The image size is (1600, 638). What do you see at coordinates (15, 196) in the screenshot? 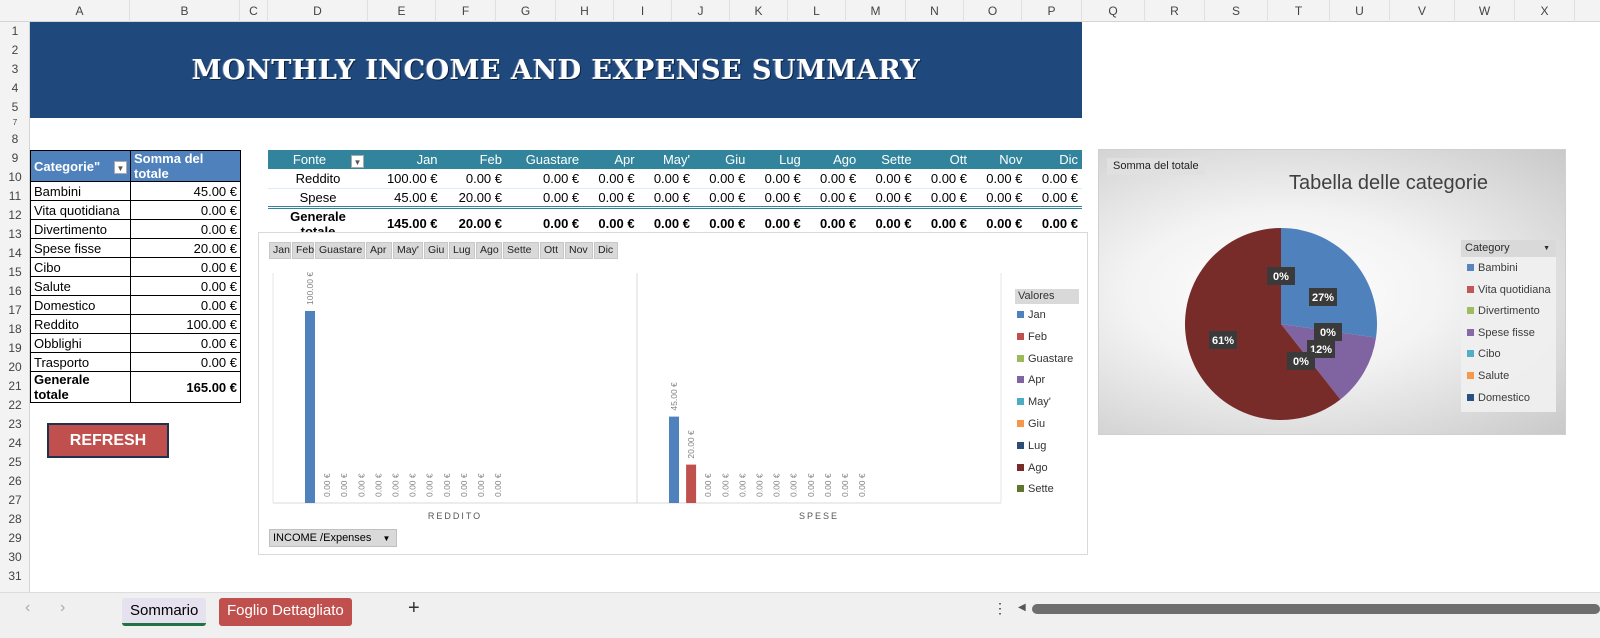
I see `row-header-11: 11` at bounding box center [15, 196].